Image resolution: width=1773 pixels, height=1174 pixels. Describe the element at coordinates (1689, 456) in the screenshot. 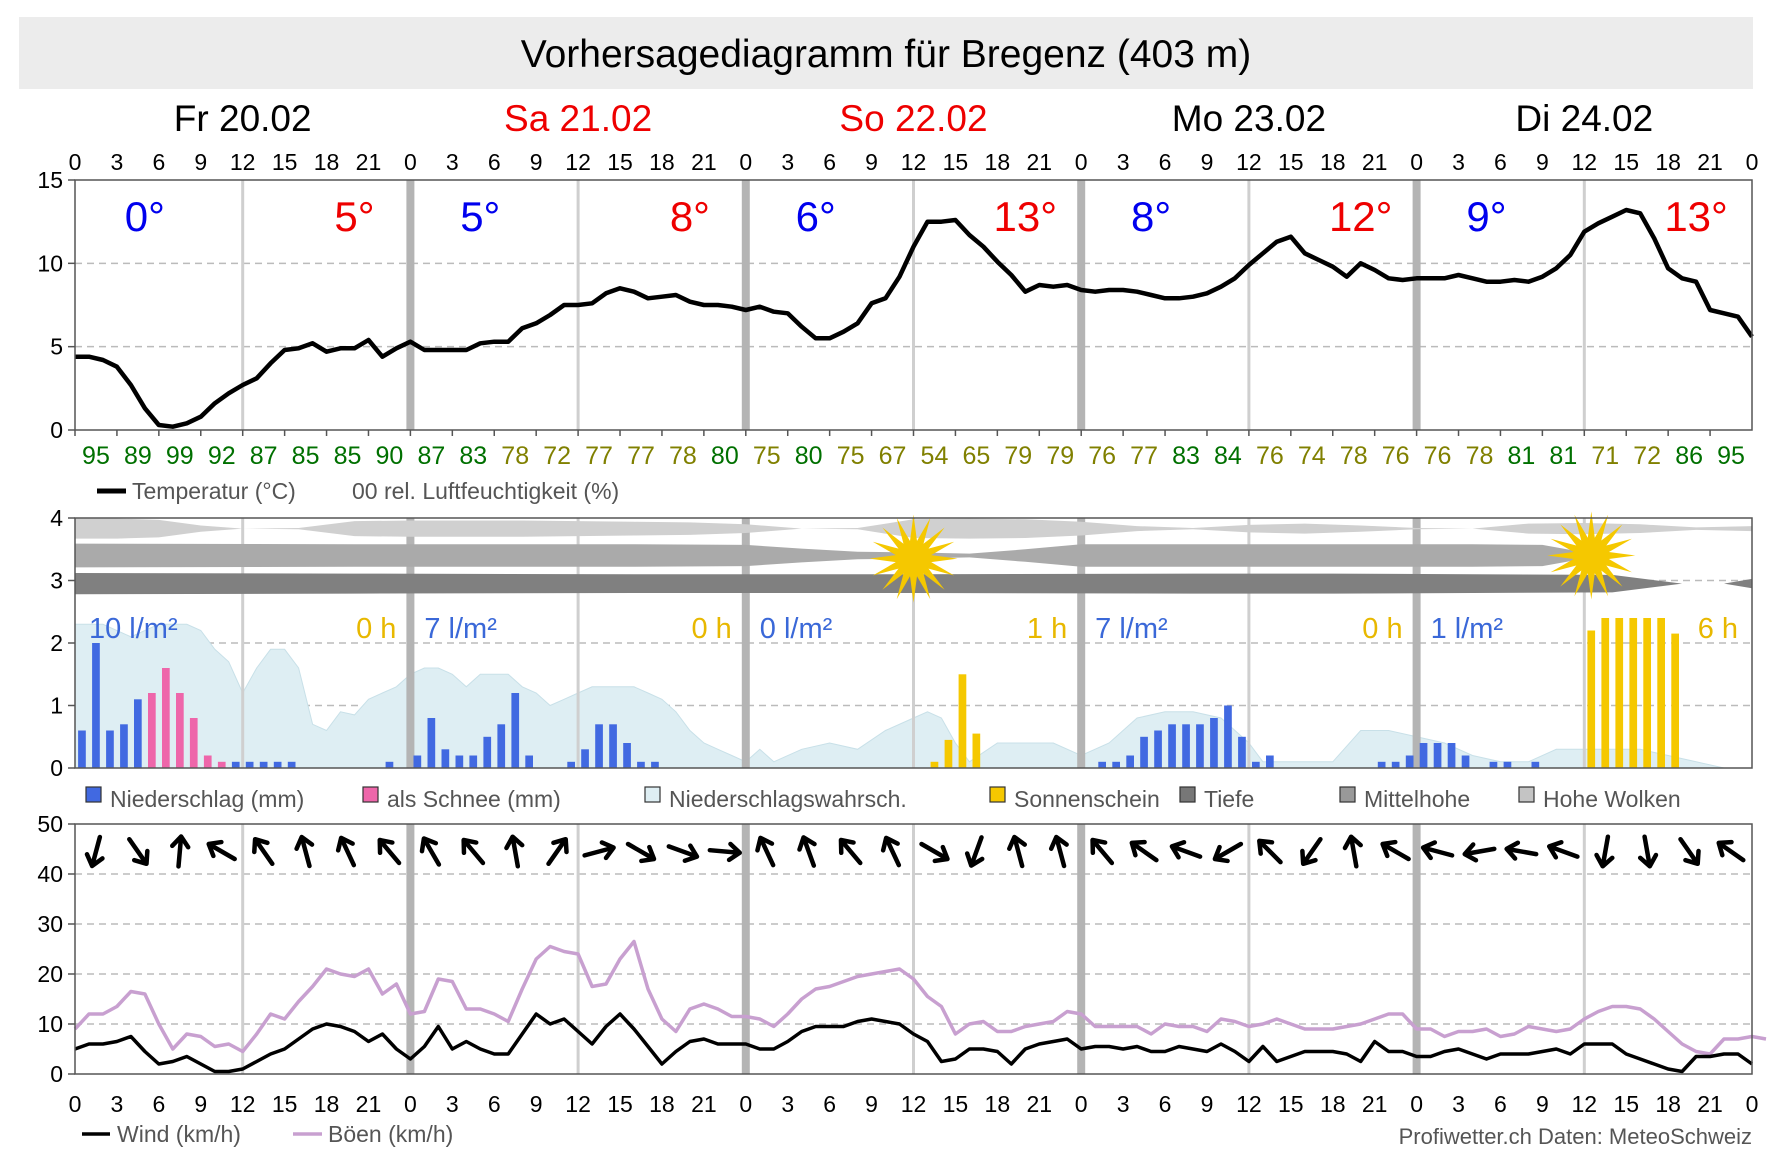

I see `humidity-value: 86` at that location.